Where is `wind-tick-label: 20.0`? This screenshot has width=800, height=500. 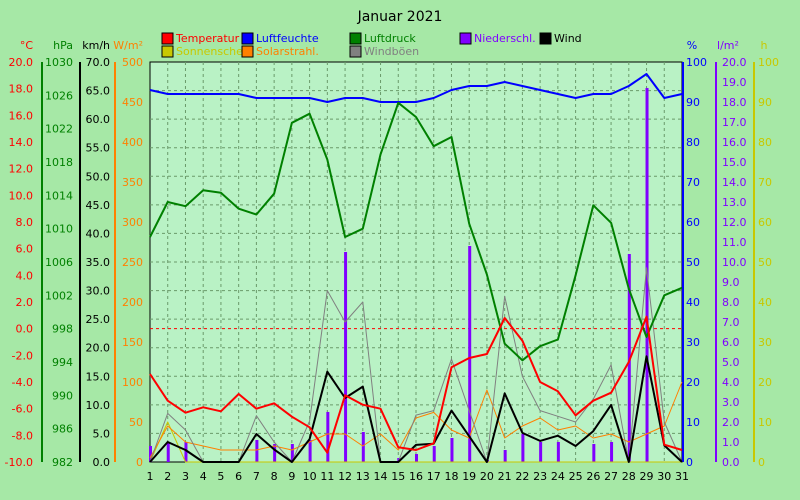
wind-tick-label: 20.0 is located at coordinates (98, 348).